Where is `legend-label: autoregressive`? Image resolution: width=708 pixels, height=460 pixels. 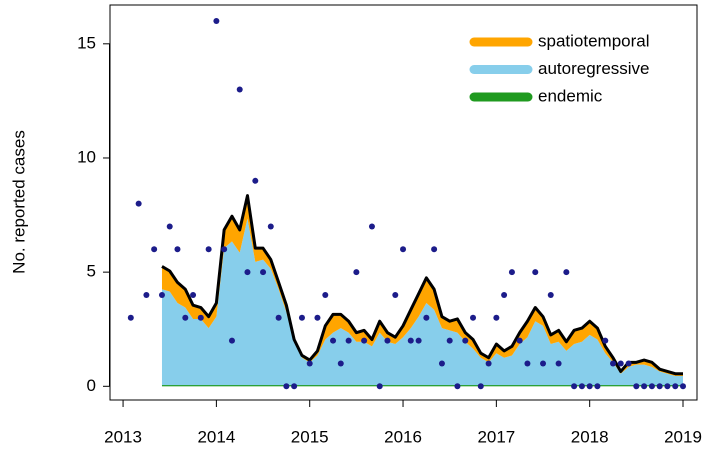
legend-label: autoregressive is located at coordinates (594, 68).